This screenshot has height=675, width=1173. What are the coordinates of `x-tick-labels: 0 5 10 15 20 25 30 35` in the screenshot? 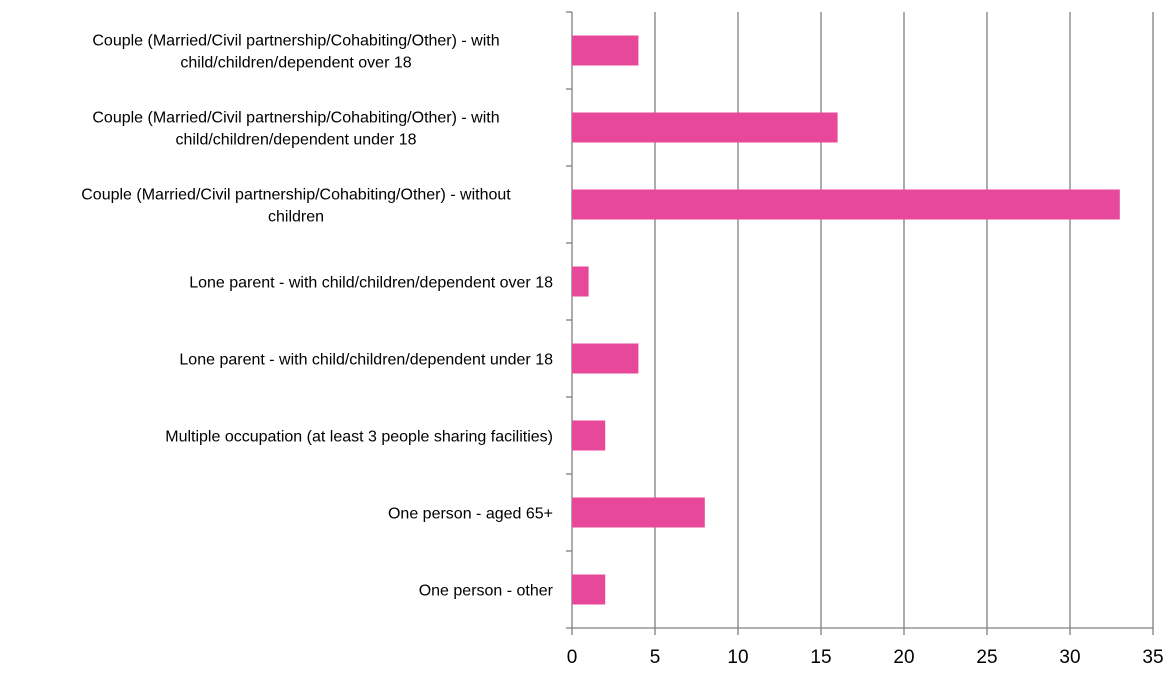 It's located at (865, 657).